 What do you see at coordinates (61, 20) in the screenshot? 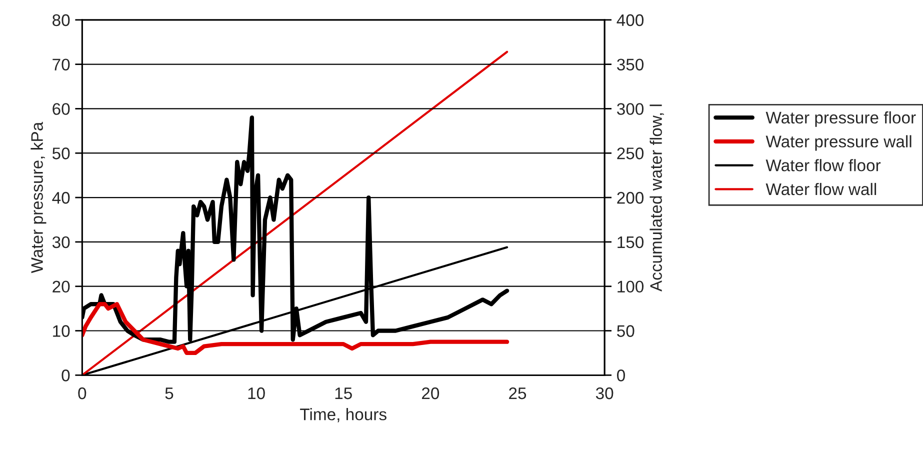
I see `y-tick-label: 80` at bounding box center [61, 20].